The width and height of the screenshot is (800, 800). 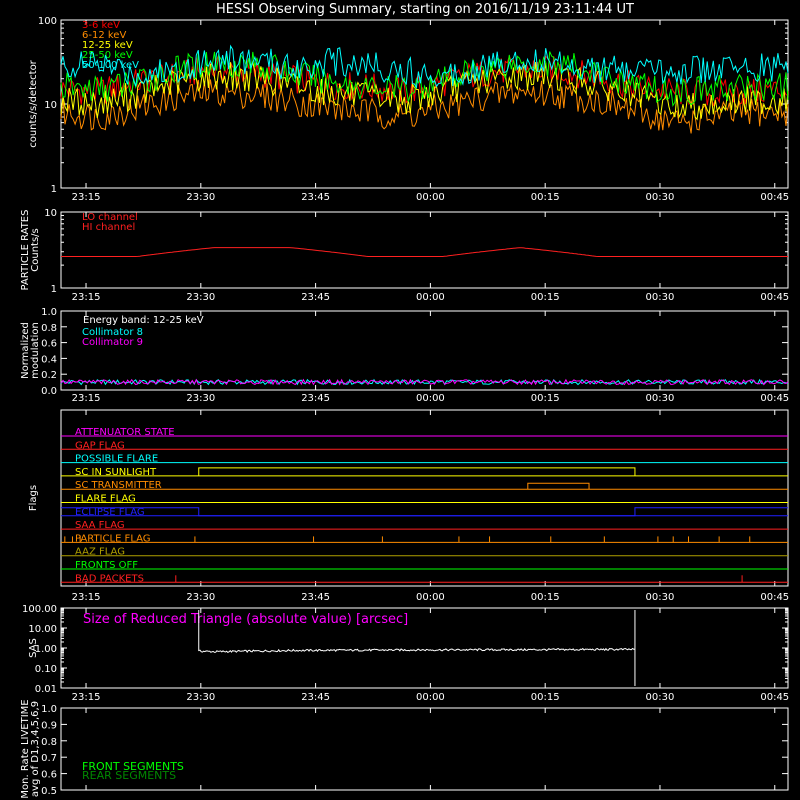 I want to click on y-axis-label: SAS, so click(x=33, y=648).